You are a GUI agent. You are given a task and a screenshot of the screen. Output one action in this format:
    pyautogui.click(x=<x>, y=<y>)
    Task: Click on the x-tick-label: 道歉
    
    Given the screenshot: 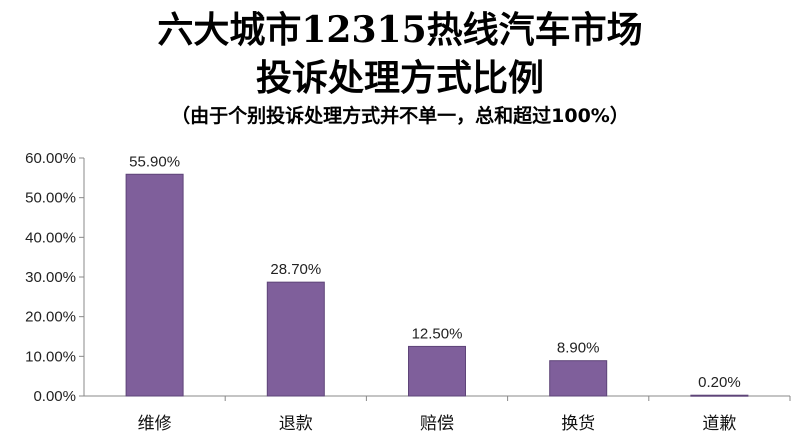 What is the action you would take?
    pyautogui.click(x=719, y=424)
    